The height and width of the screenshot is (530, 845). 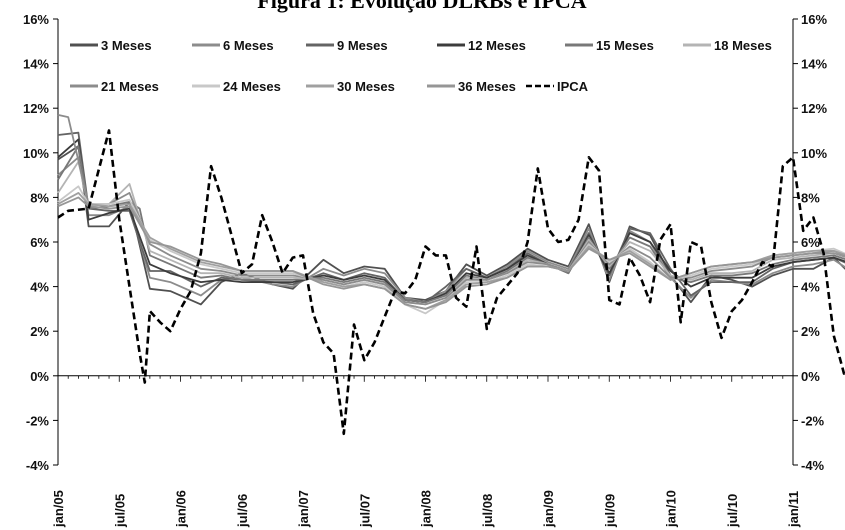 I want to click on x-tick-label: jan/06, so click(x=181, y=509).